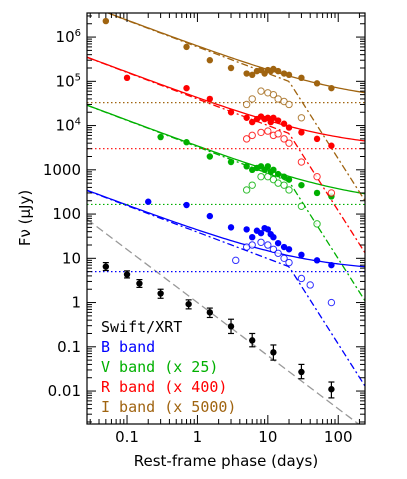 The width and height of the screenshot is (407, 479). I want to click on y-axis-title: Fν (μJy), so click(25, 218).